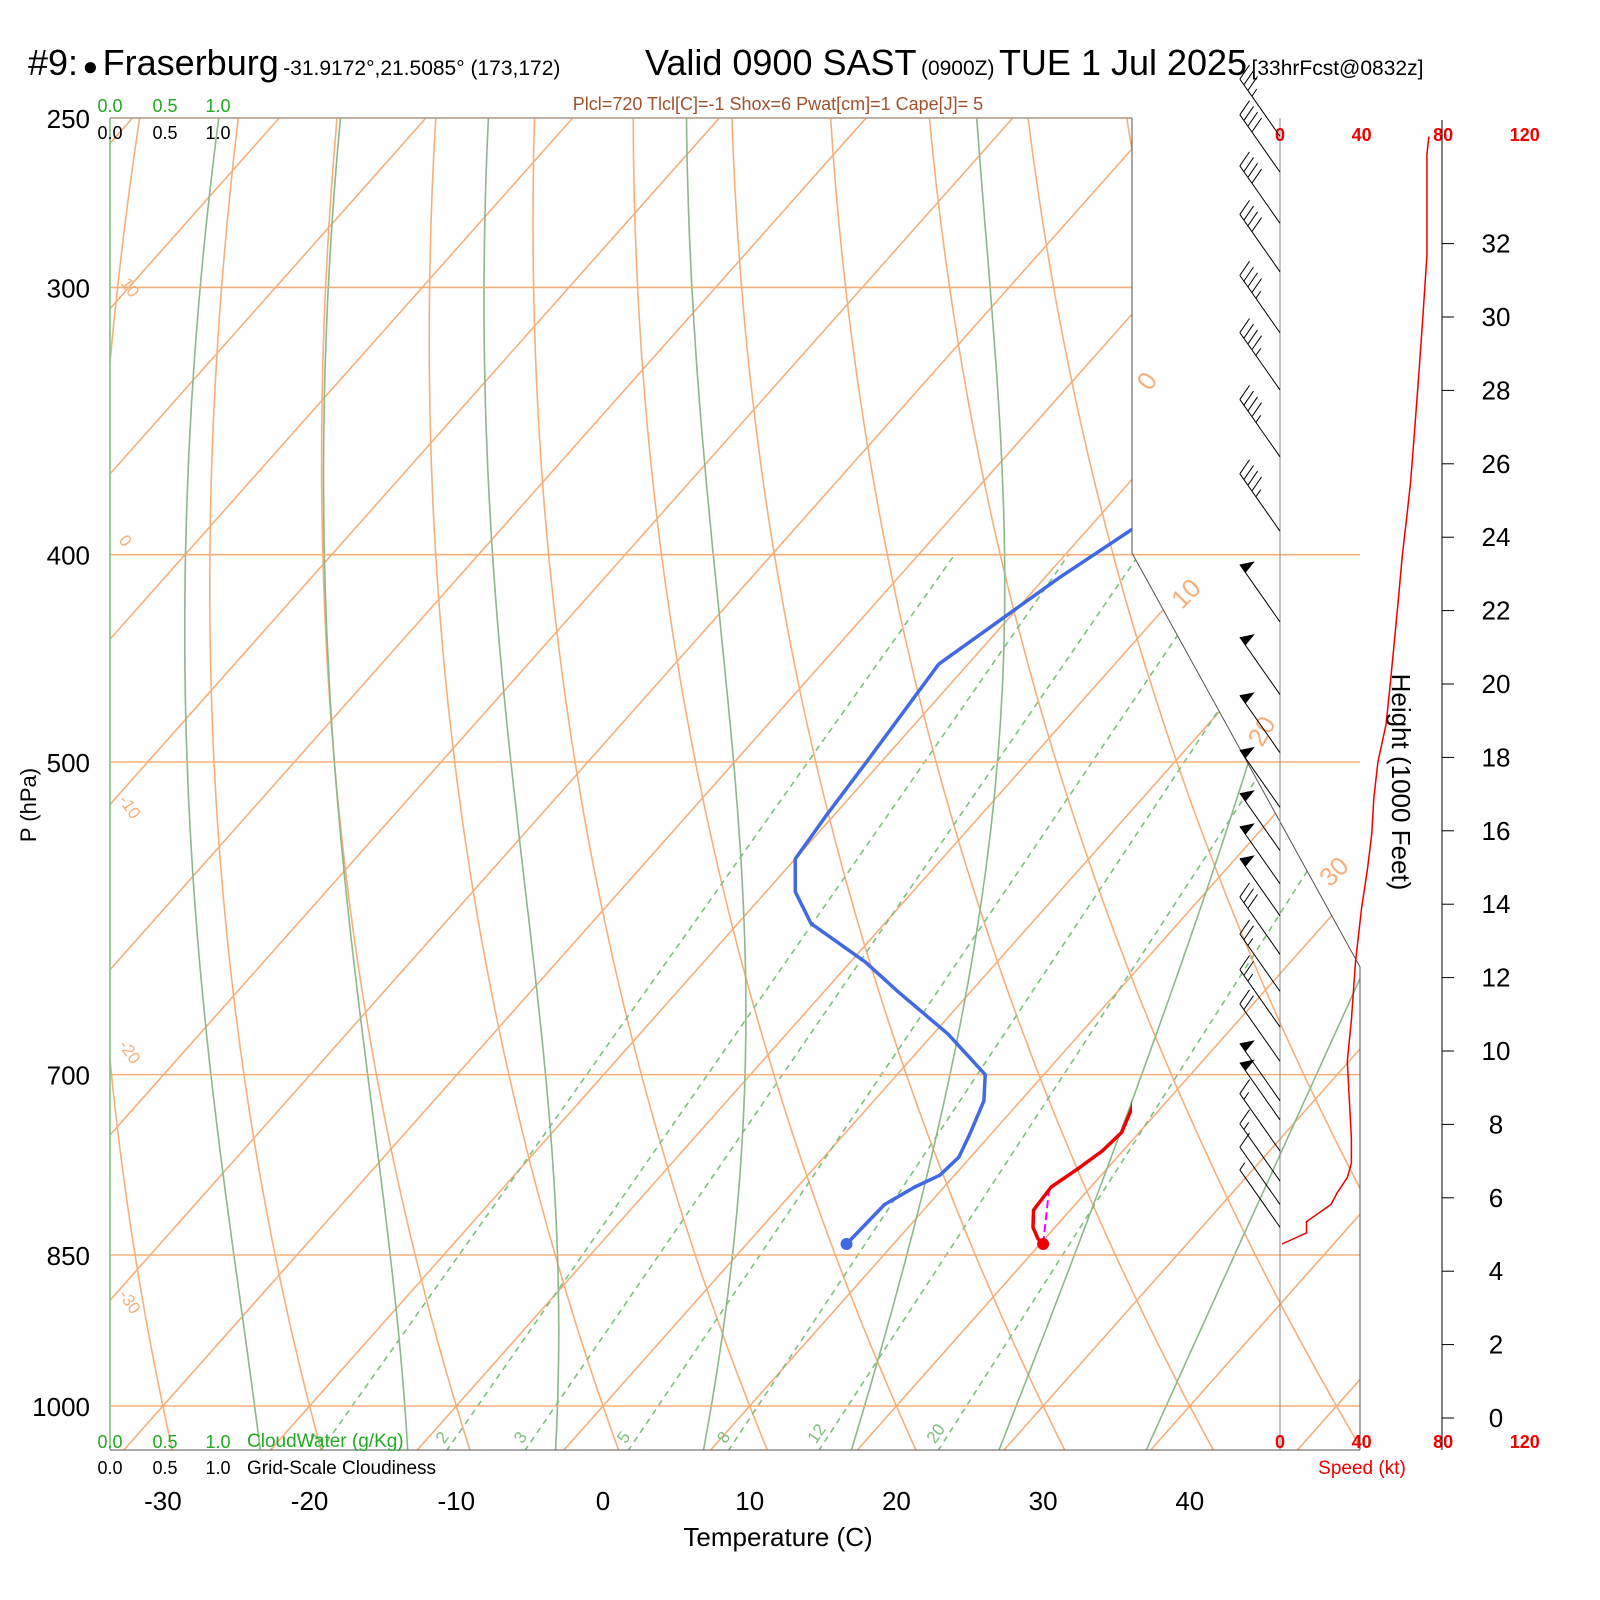 The width and height of the screenshot is (1600, 1600). What do you see at coordinates (163, 1501) in the screenshot?
I see `temperature-tick-label: -30` at bounding box center [163, 1501].